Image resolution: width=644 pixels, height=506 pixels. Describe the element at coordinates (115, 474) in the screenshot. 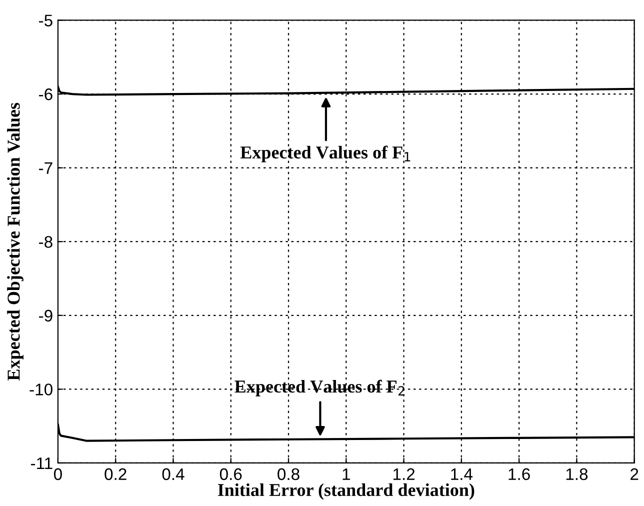

I see `x-tick-label: 0.2` at that location.